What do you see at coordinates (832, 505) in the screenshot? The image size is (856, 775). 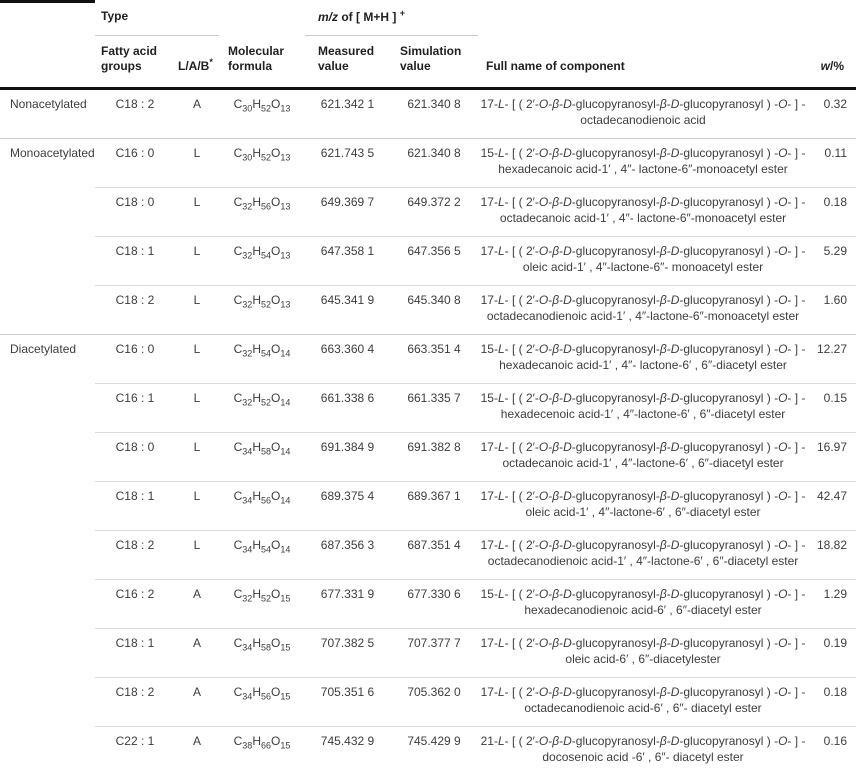 I see `cell-weight-percent: 42.47` at bounding box center [832, 505].